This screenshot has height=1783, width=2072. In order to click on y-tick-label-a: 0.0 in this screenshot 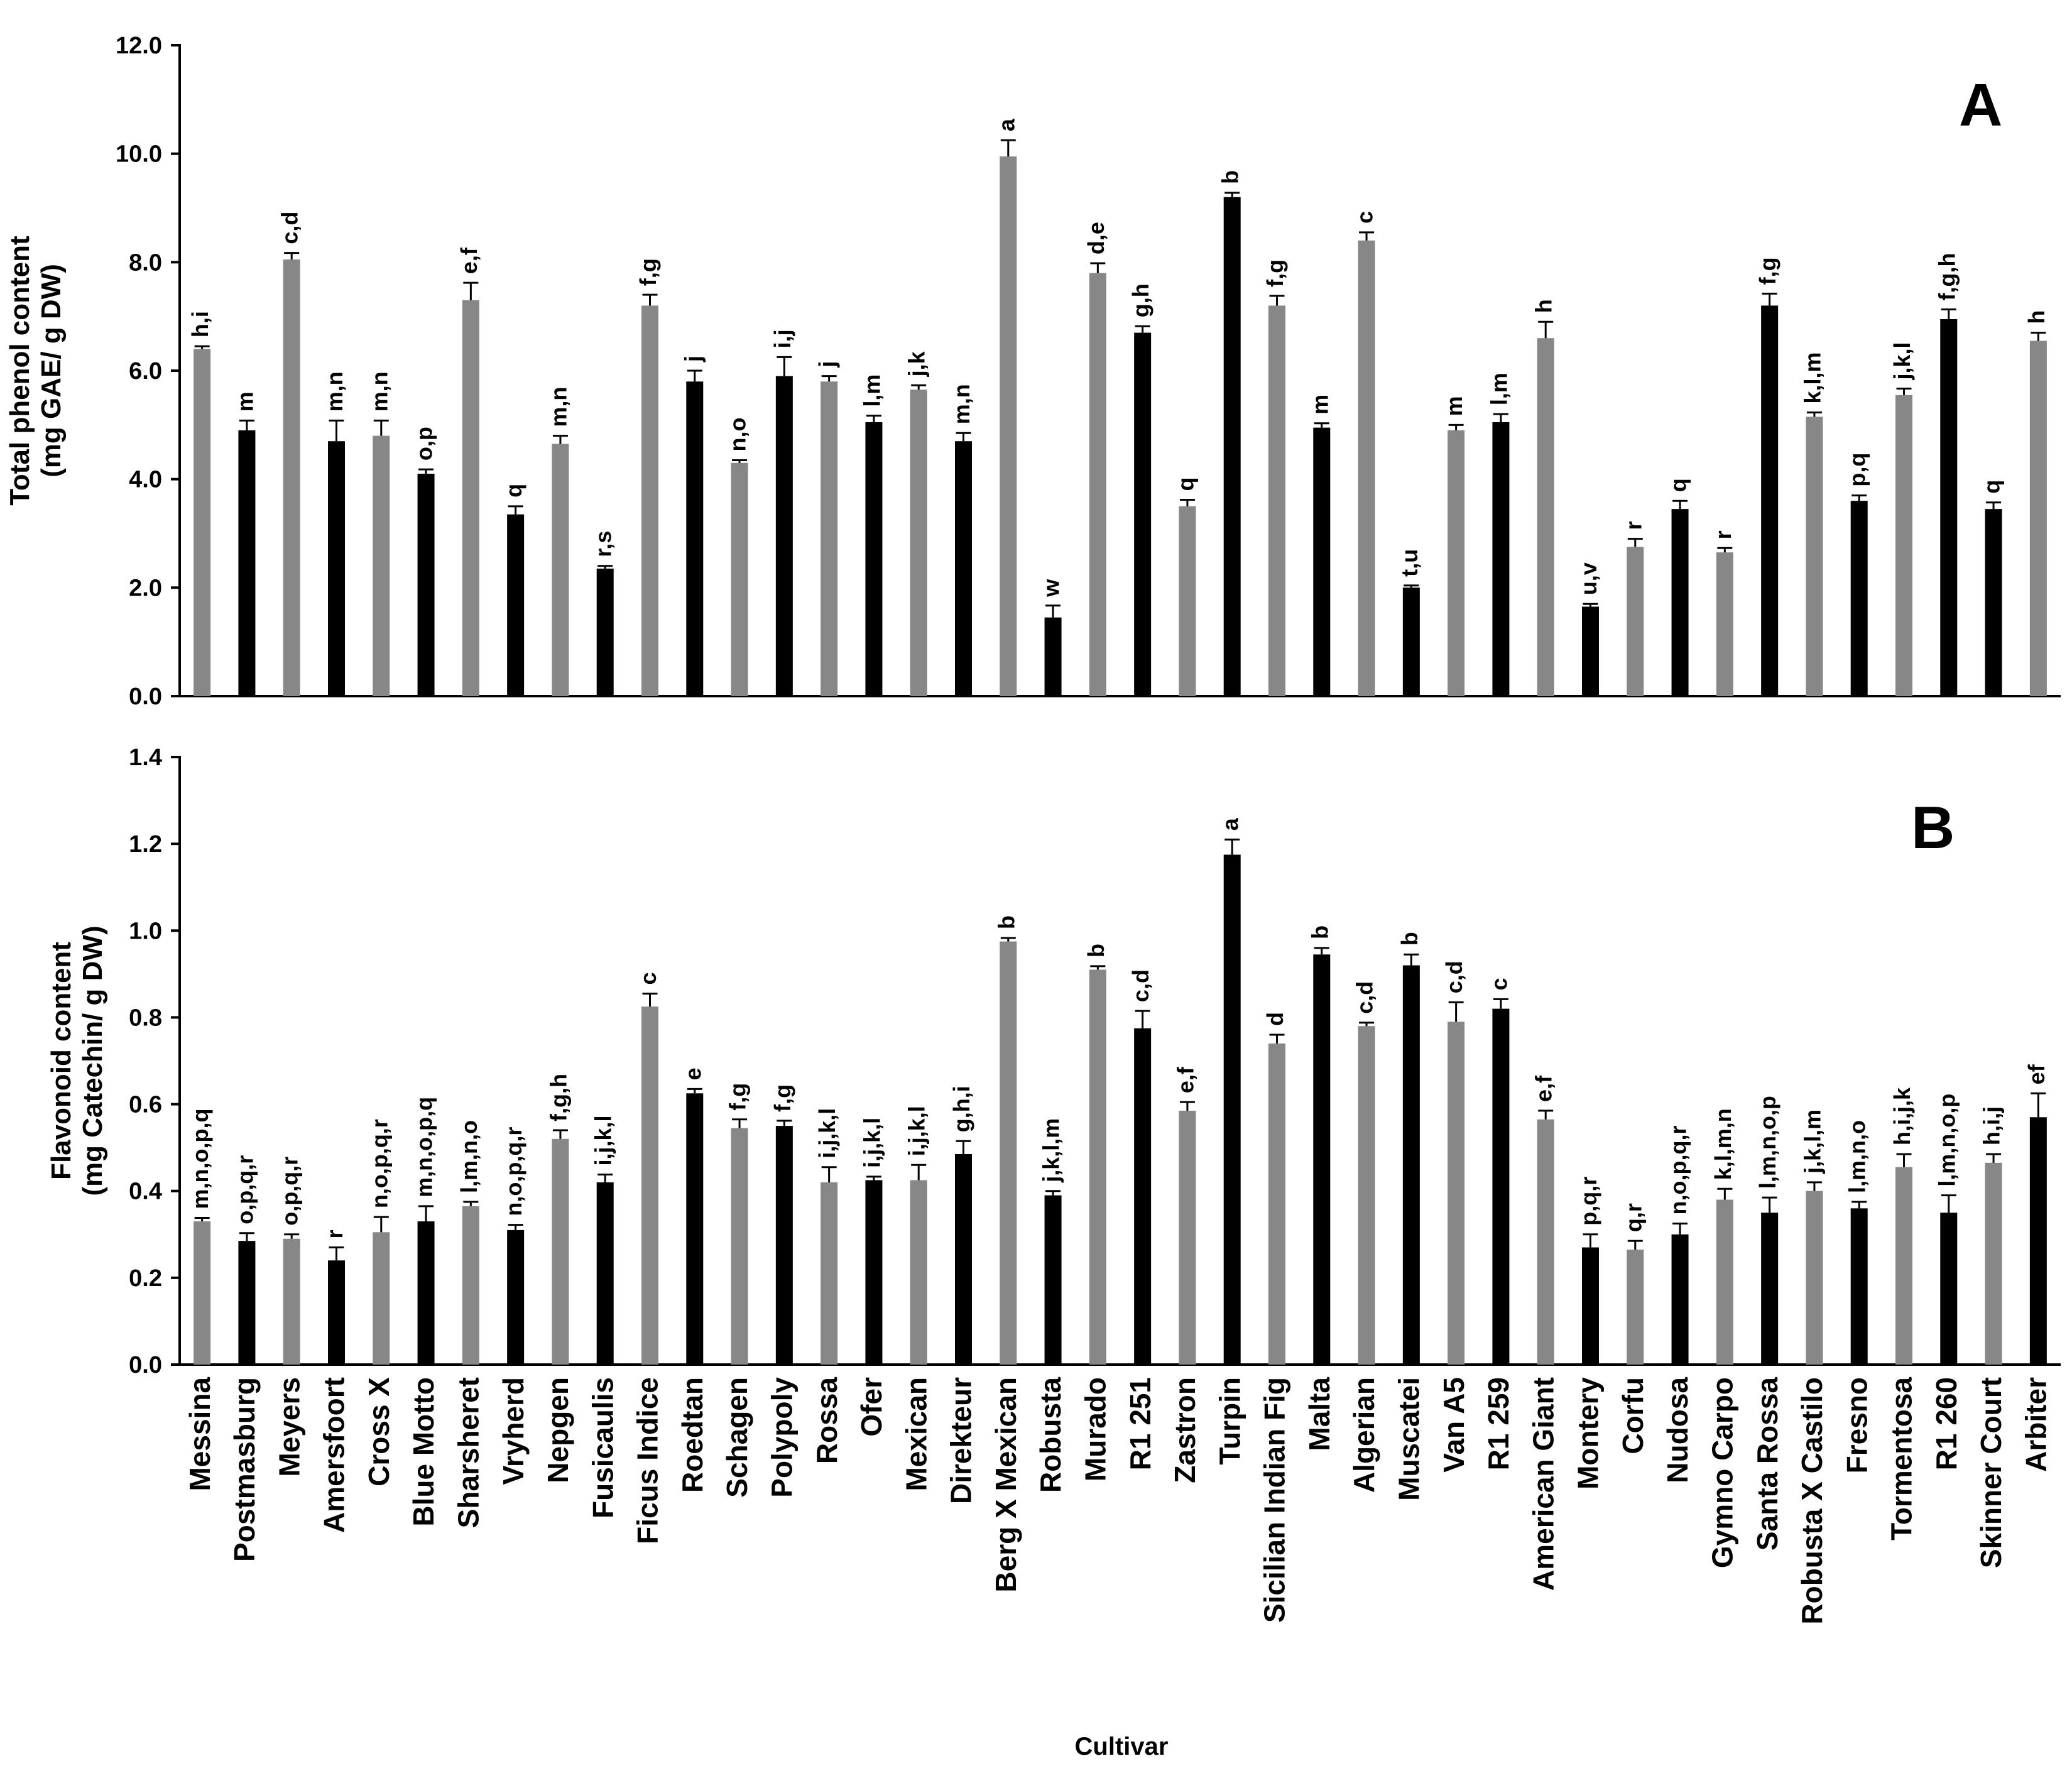, I will do `click(145, 697)`.